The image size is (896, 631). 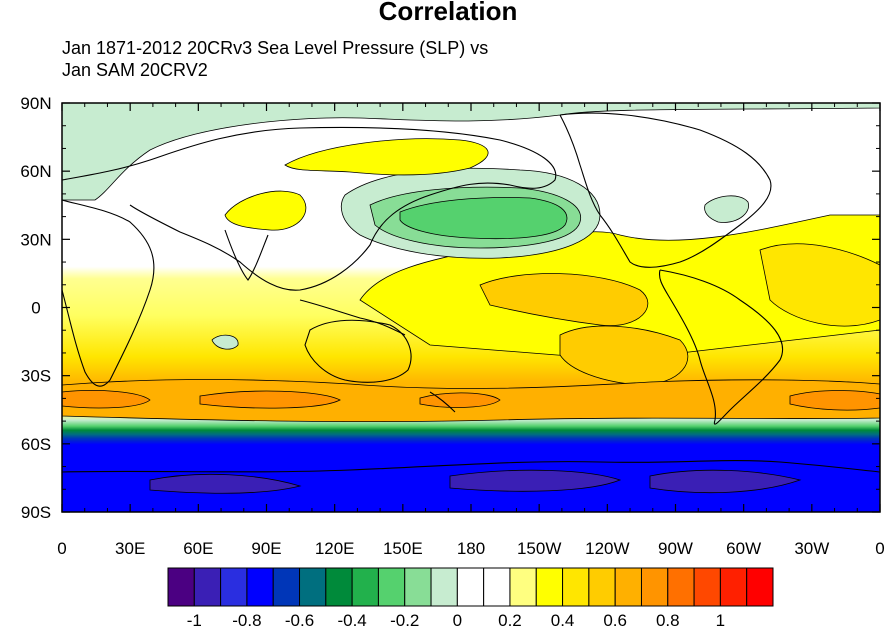 I want to click on lon-tick-label: 120W, so click(x=607, y=548).